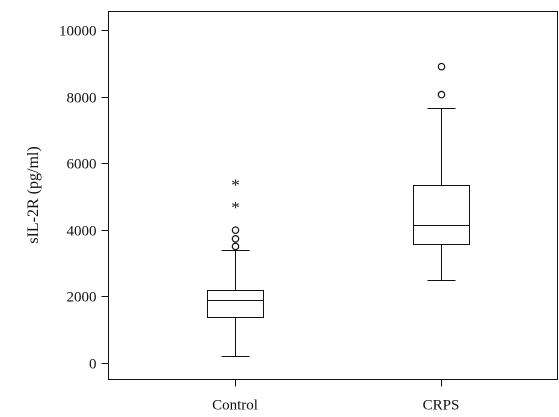 This screenshot has height=417, width=559. What do you see at coordinates (33, 194) in the screenshot?
I see `y-axis-title: sIL-2R (pg/ml)` at bounding box center [33, 194].